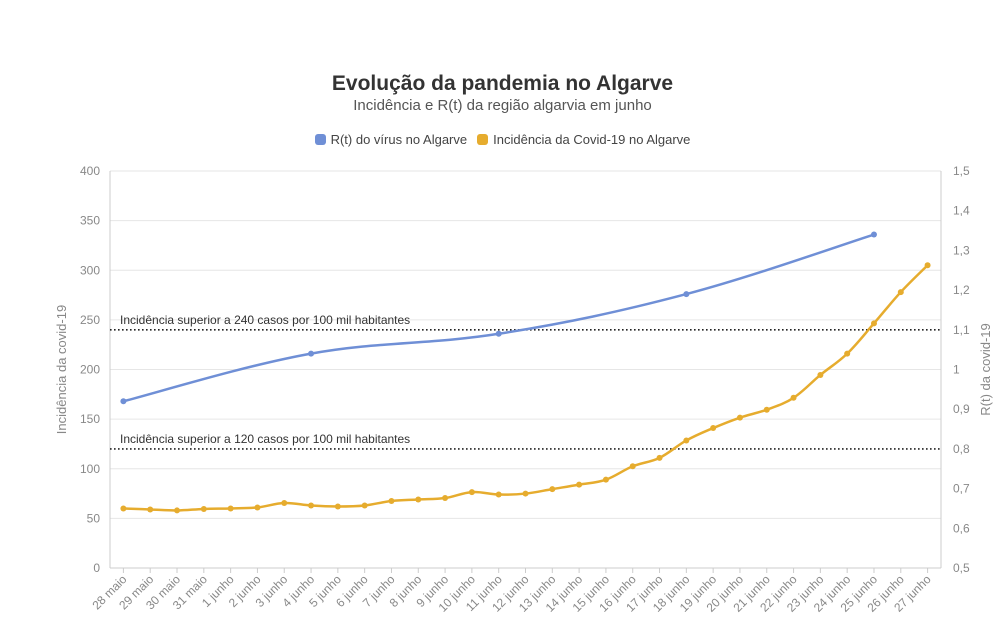 The height and width of the screenshot is (630, 1005). Describe the element at coordinates (961, 330) in the screenshot. I see `y-right-tick-label: 1,1` at that location.